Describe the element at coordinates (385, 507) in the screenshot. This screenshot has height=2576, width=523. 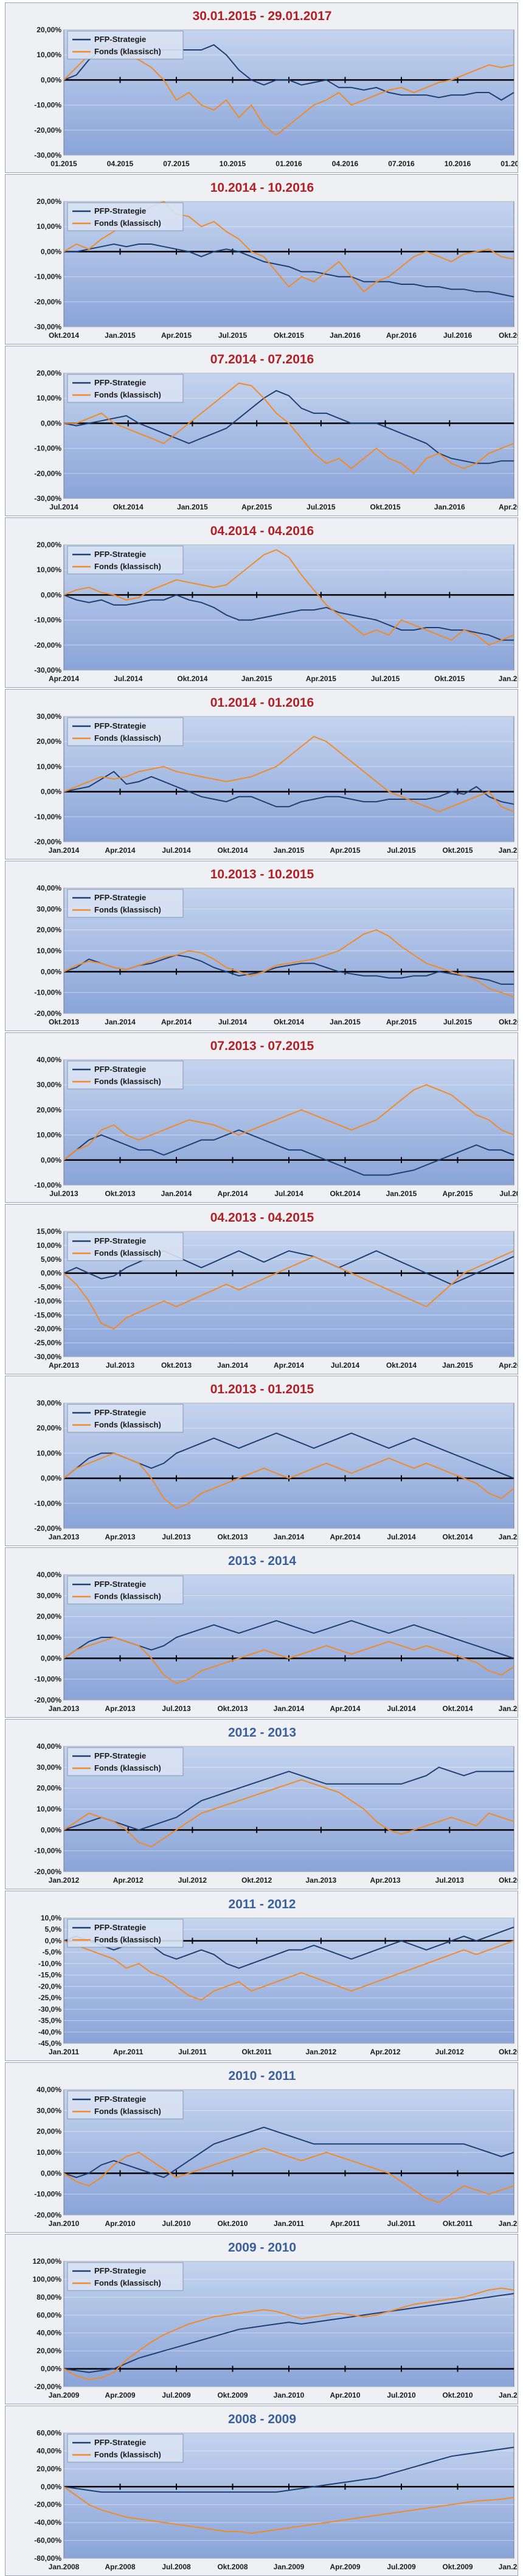
I see `x-tick-label: Okt.2015` at that location.